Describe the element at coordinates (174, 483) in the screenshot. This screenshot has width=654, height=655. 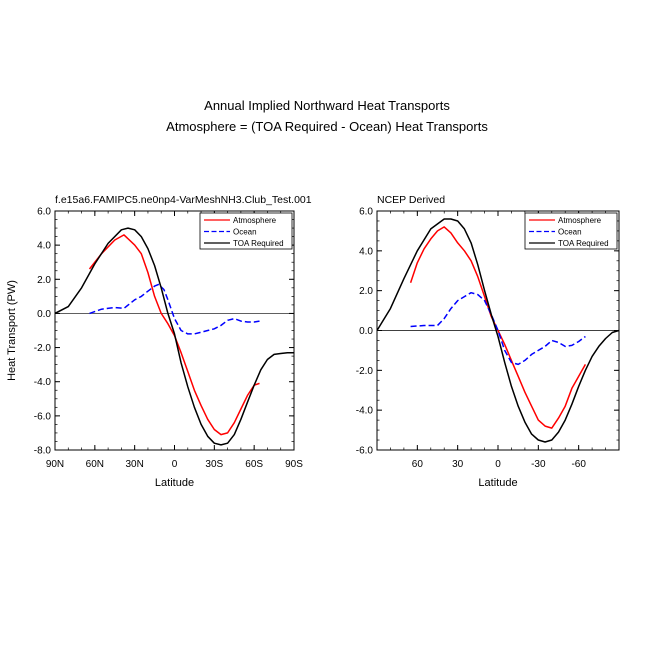
I see `chart0-x-axis-title: Latitude` at that location.